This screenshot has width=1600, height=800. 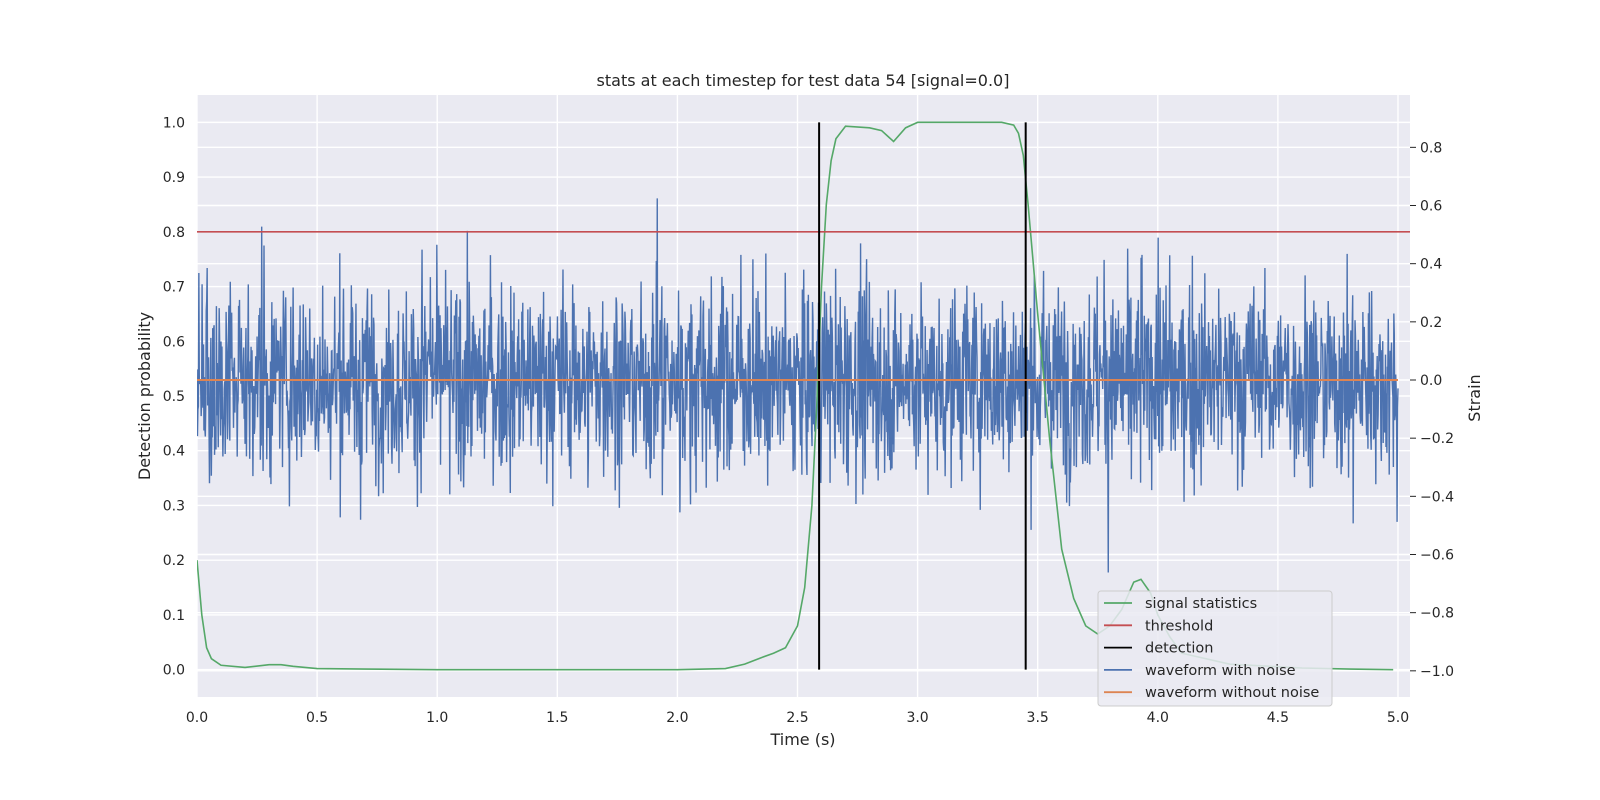 What do you see at coordinates (1437, 439) in the screenshot?
I see `y2-tick-label: −0.2` at bounding box center [1437, 439].